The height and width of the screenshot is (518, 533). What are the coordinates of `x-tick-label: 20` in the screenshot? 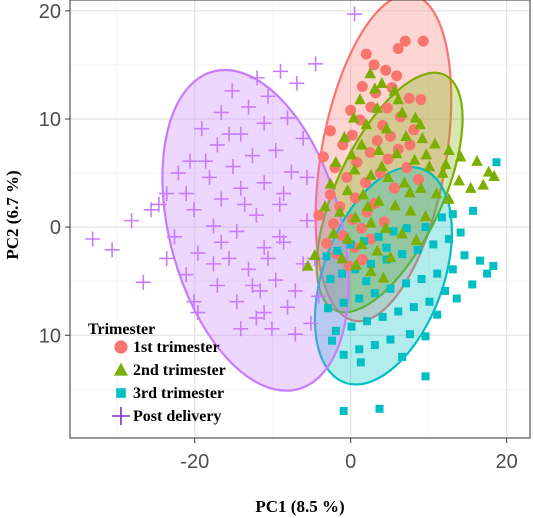 It's located at (506, 462).